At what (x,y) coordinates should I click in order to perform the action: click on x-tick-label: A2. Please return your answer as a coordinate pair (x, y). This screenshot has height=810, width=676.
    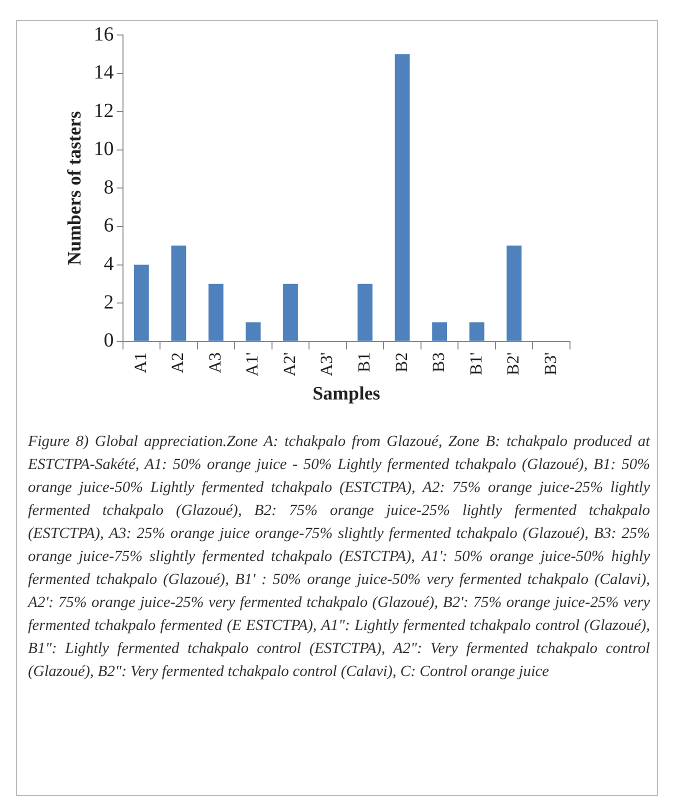
    Looking at the image, I should click on (178, 363).